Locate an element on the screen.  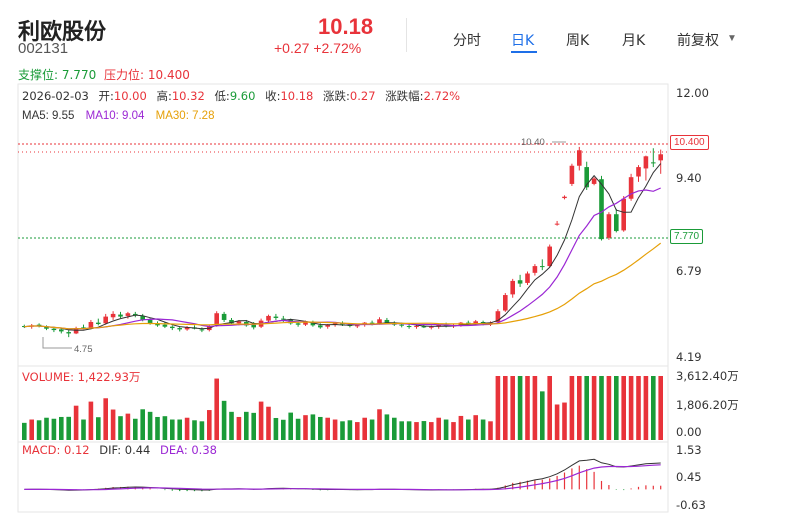
low-marker-line is located at coordinates (57, 343).